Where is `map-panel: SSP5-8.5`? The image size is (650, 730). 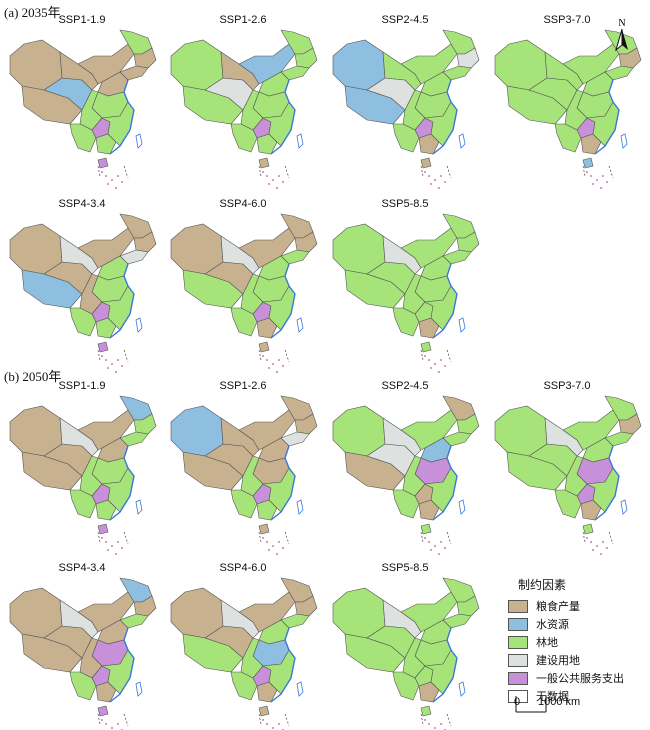 map-panel: SSP5-8.5 is located at coordinates (405, 284).